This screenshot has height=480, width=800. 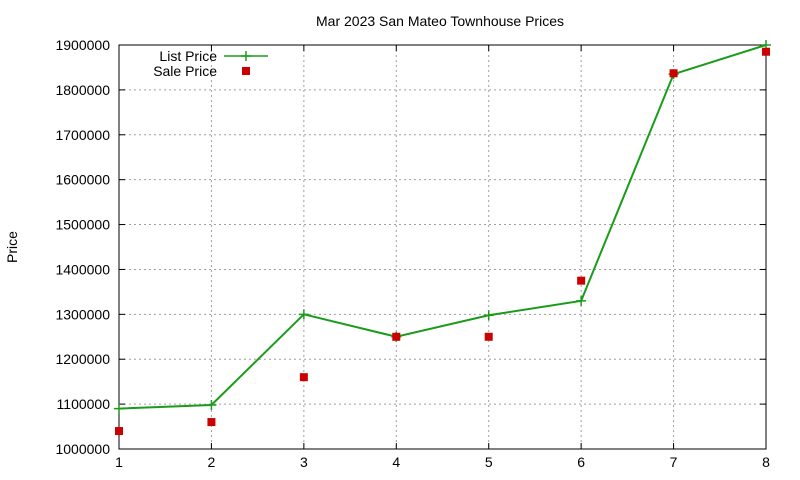 What do you see at coordinates (489, 462) in the screenshot?
I see `x-tick-label: 5` at bounding box center [489, 462].